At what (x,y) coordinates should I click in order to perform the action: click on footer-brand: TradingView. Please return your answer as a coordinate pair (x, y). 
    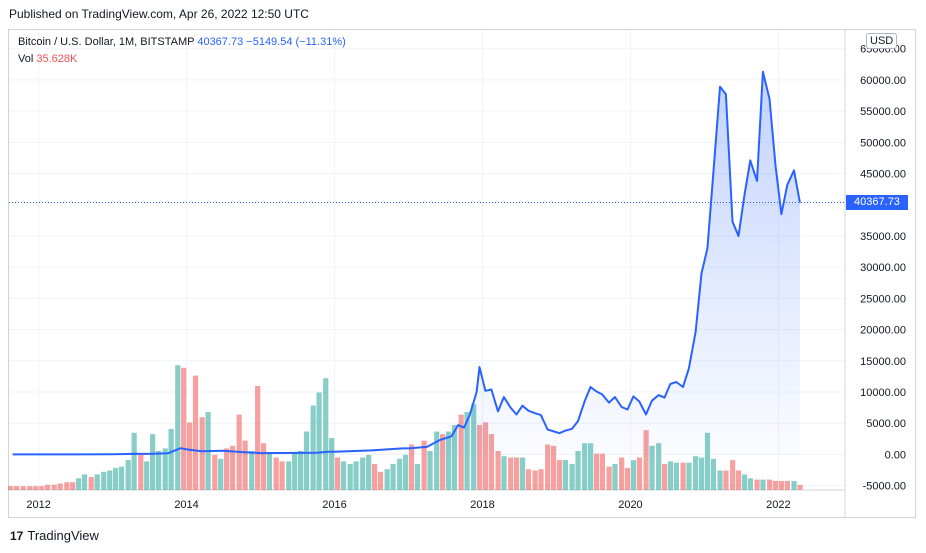
    Looking at the image, I should click on (63, 535).